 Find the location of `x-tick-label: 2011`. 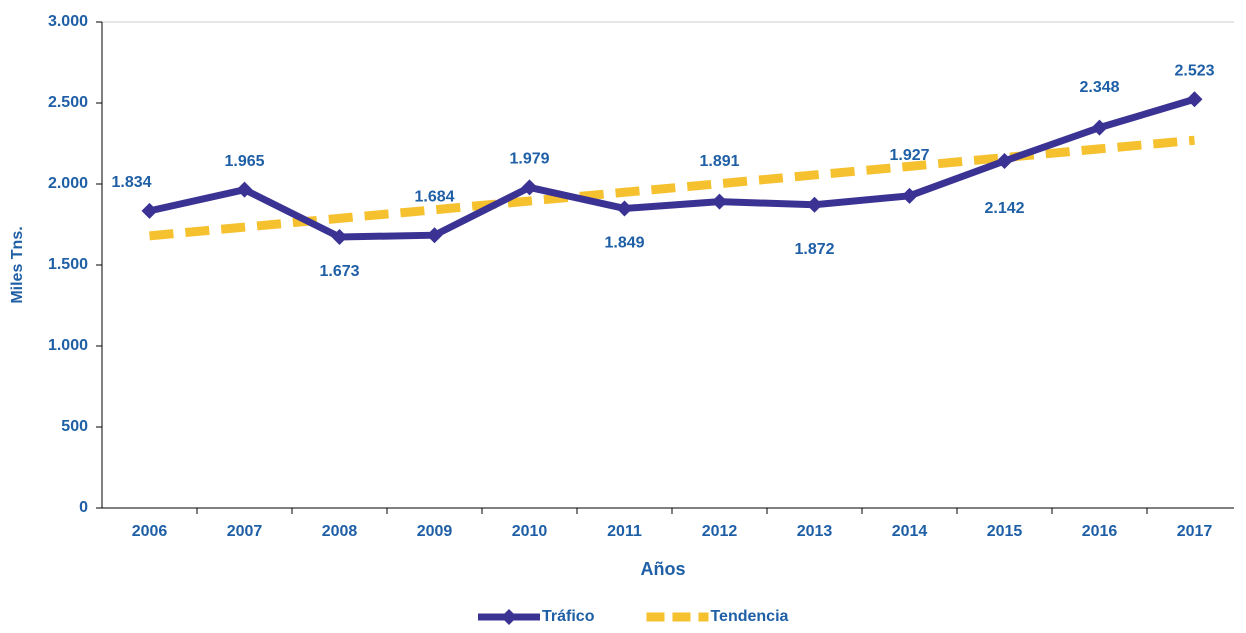

x-tick-label: 2011 is located at coordinates (624, 531).